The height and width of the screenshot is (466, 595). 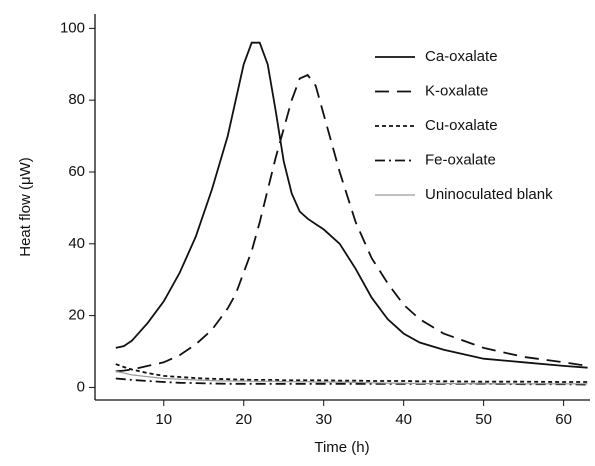 I want to click on y-tick-label: 60, so click(x=76, y=171).